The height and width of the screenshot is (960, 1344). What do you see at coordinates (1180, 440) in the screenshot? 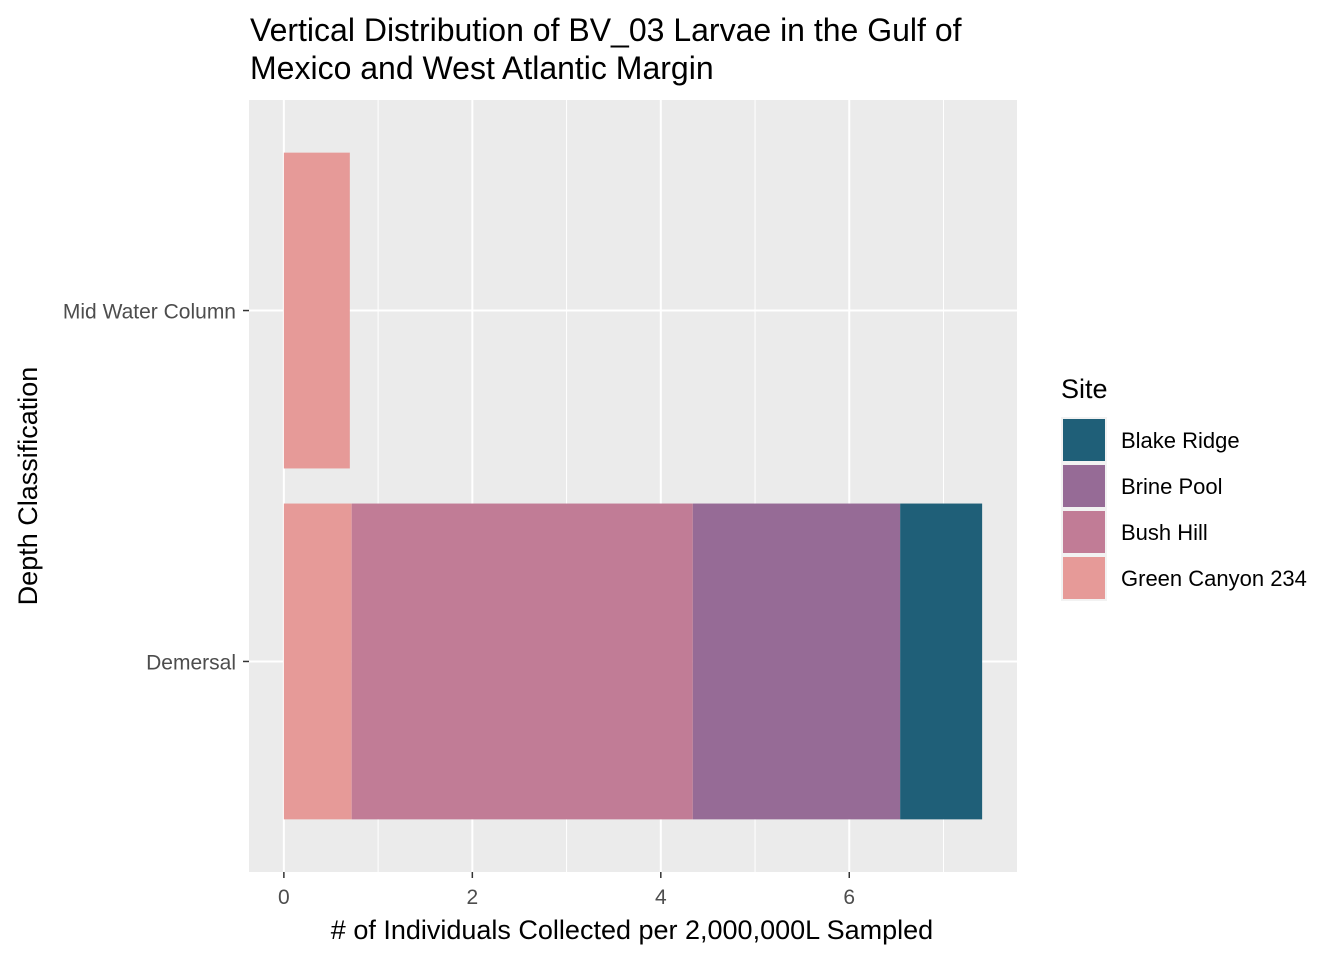
I see `legend-label: Blake Ridge` at bounding box center [1180, 440].